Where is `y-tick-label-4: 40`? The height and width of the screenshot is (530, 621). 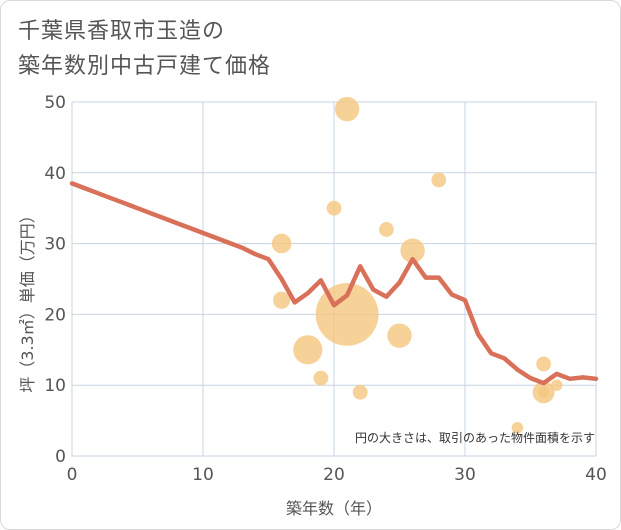 y-tick-label-4: 40 is located at coordinates (55, 174).